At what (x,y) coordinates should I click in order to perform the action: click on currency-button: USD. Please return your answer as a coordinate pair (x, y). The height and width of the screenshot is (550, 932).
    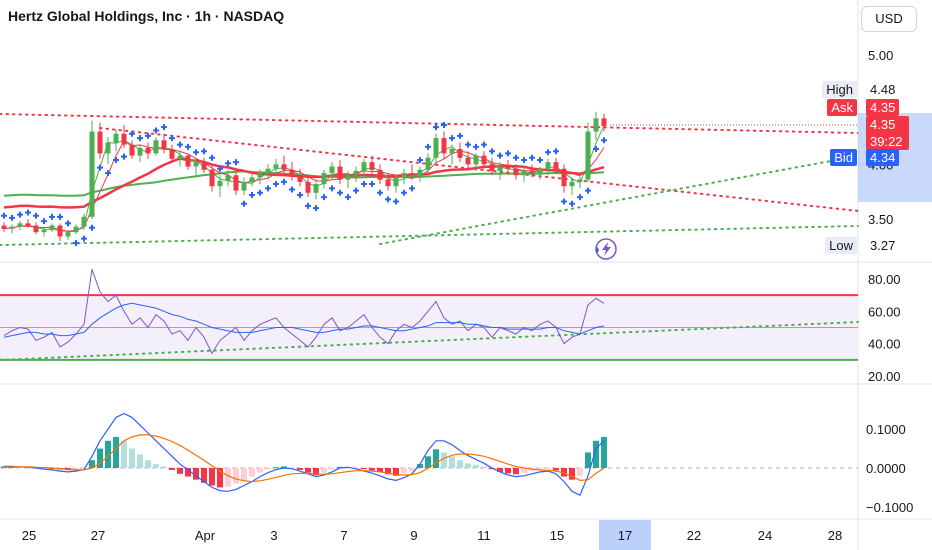
    Looking at the image, I should click on (889, 19).